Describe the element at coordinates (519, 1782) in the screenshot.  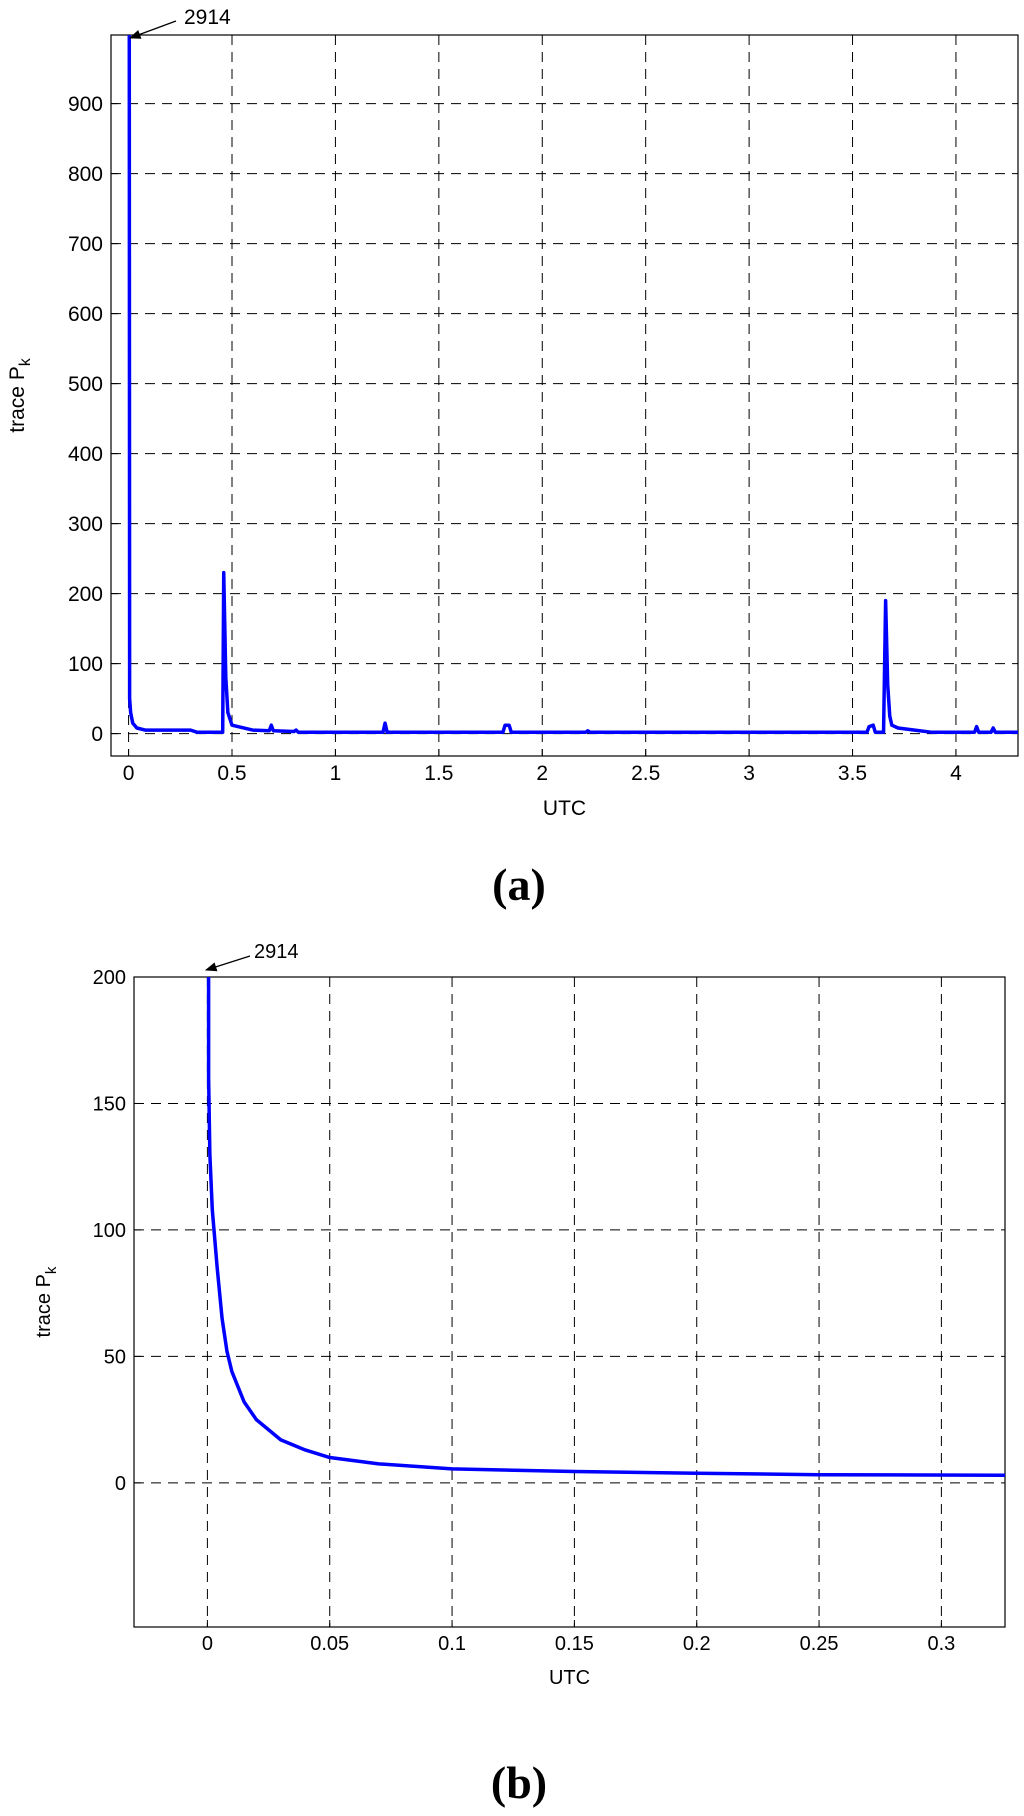
I see `panel-label: (b)` at that location.